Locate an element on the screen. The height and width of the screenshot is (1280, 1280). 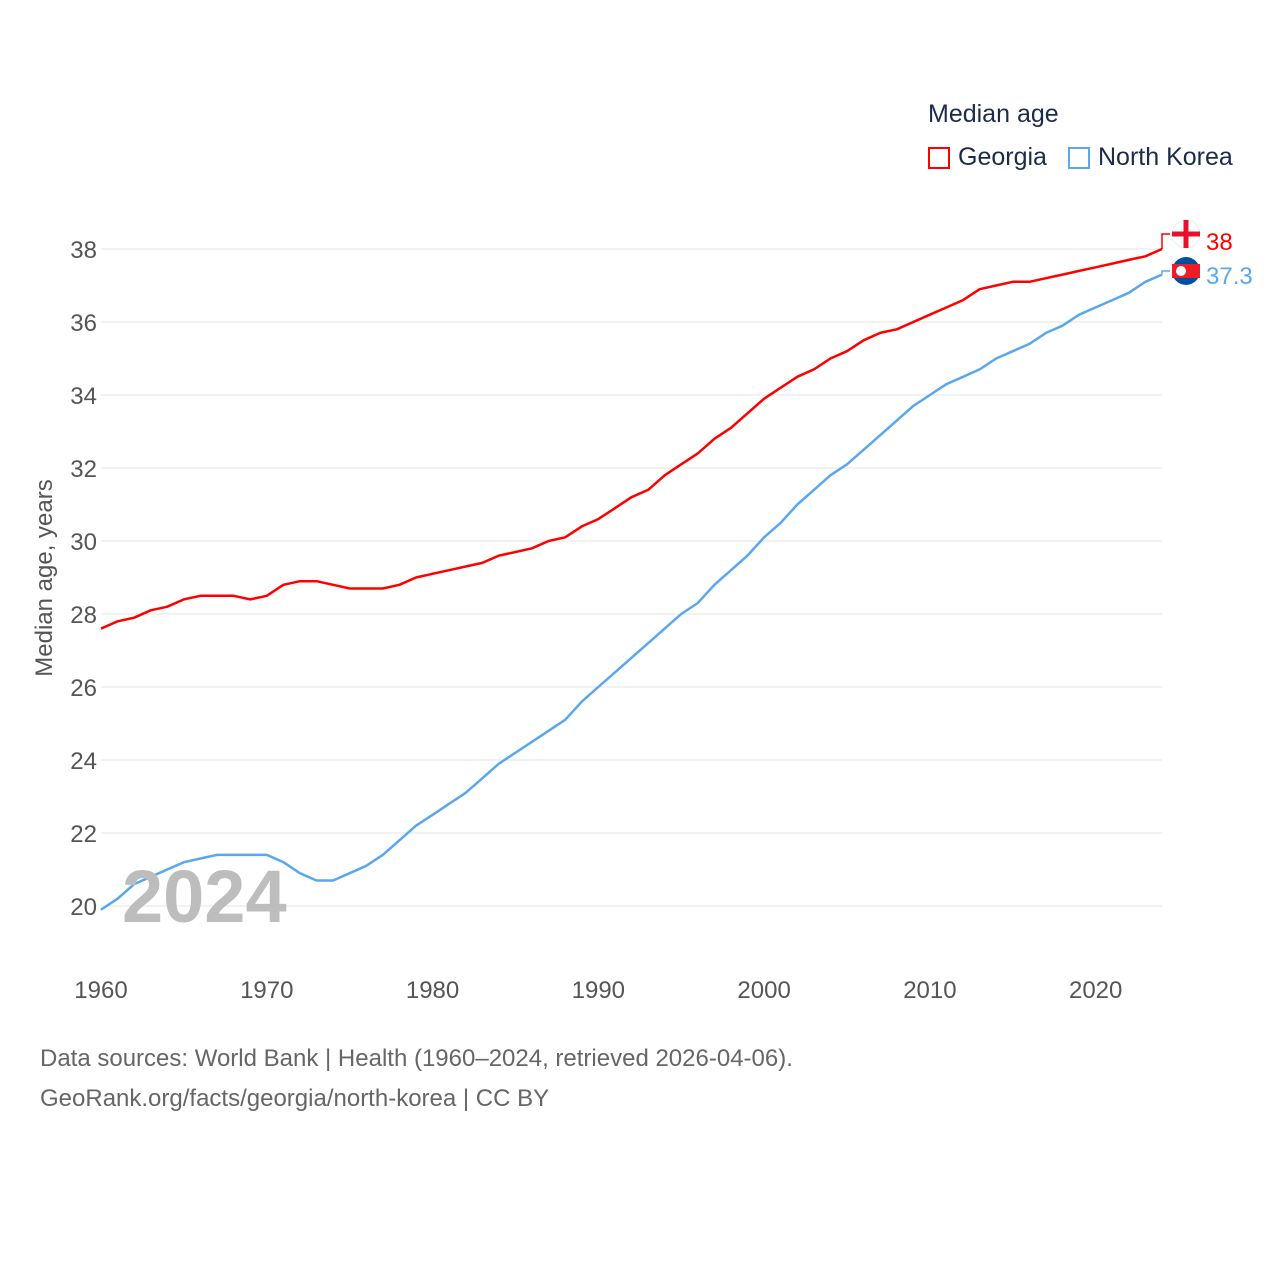
x-tick-label: 2000 is located at coordinates (763, 990).